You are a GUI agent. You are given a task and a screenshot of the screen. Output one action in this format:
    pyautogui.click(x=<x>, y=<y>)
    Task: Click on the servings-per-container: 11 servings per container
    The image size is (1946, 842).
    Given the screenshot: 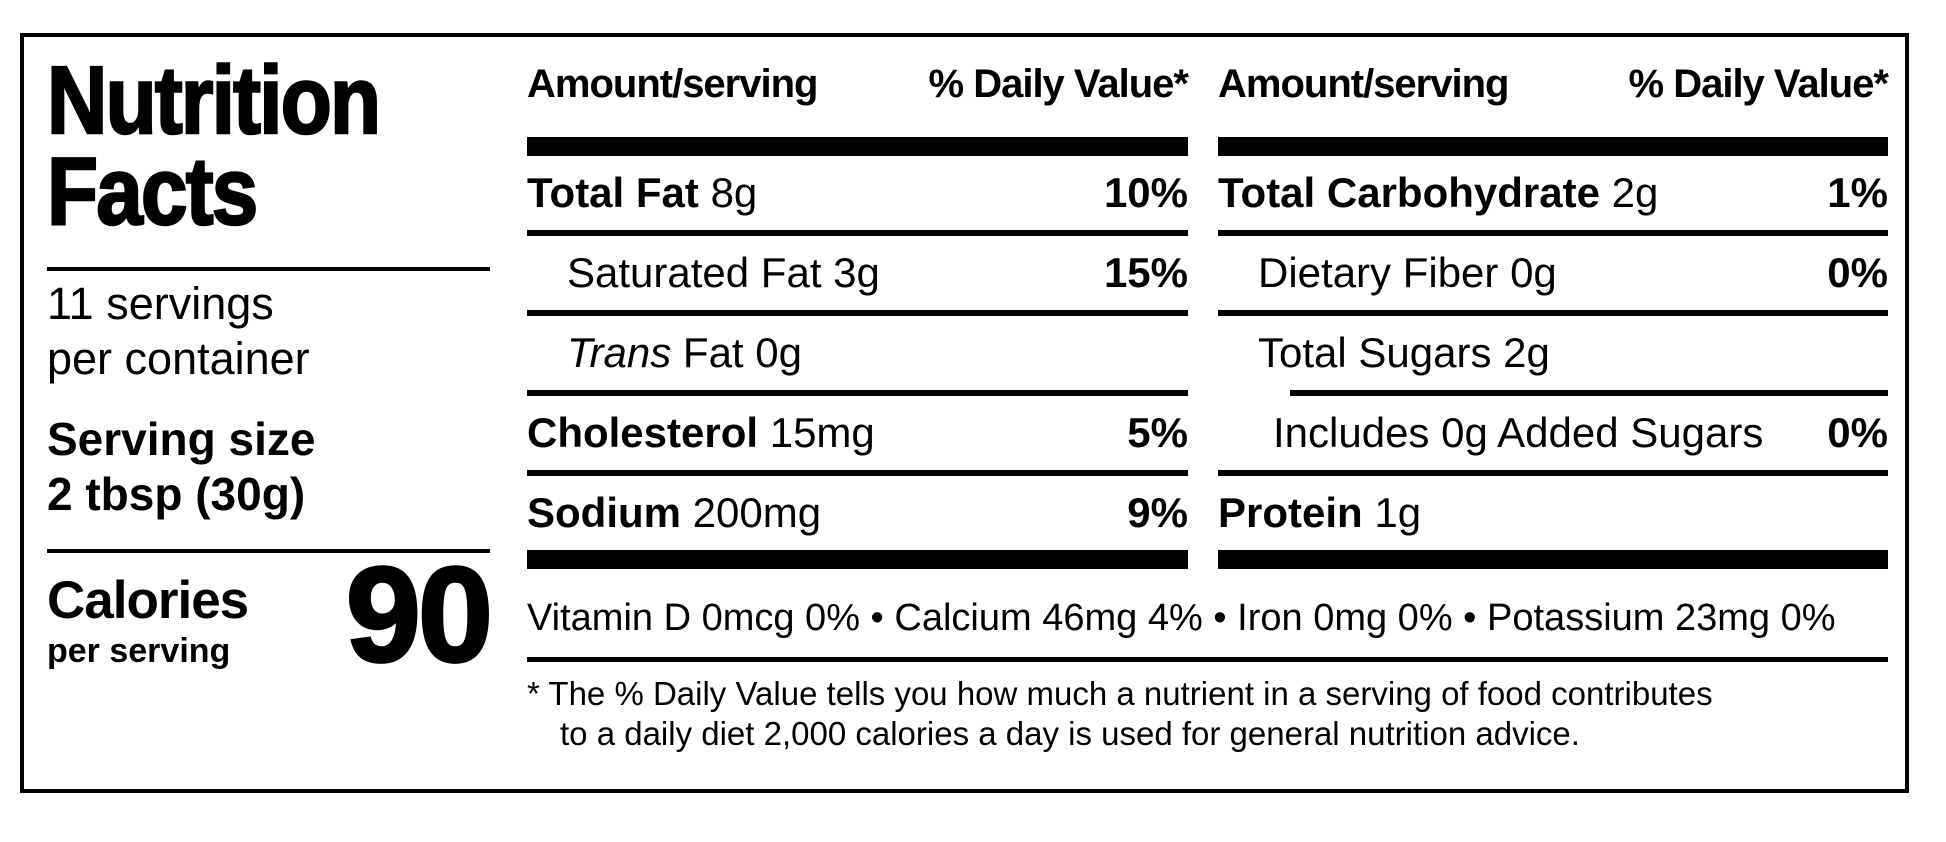 What is the action you would take?
    pyautogui.click(x=178, y=332)
    